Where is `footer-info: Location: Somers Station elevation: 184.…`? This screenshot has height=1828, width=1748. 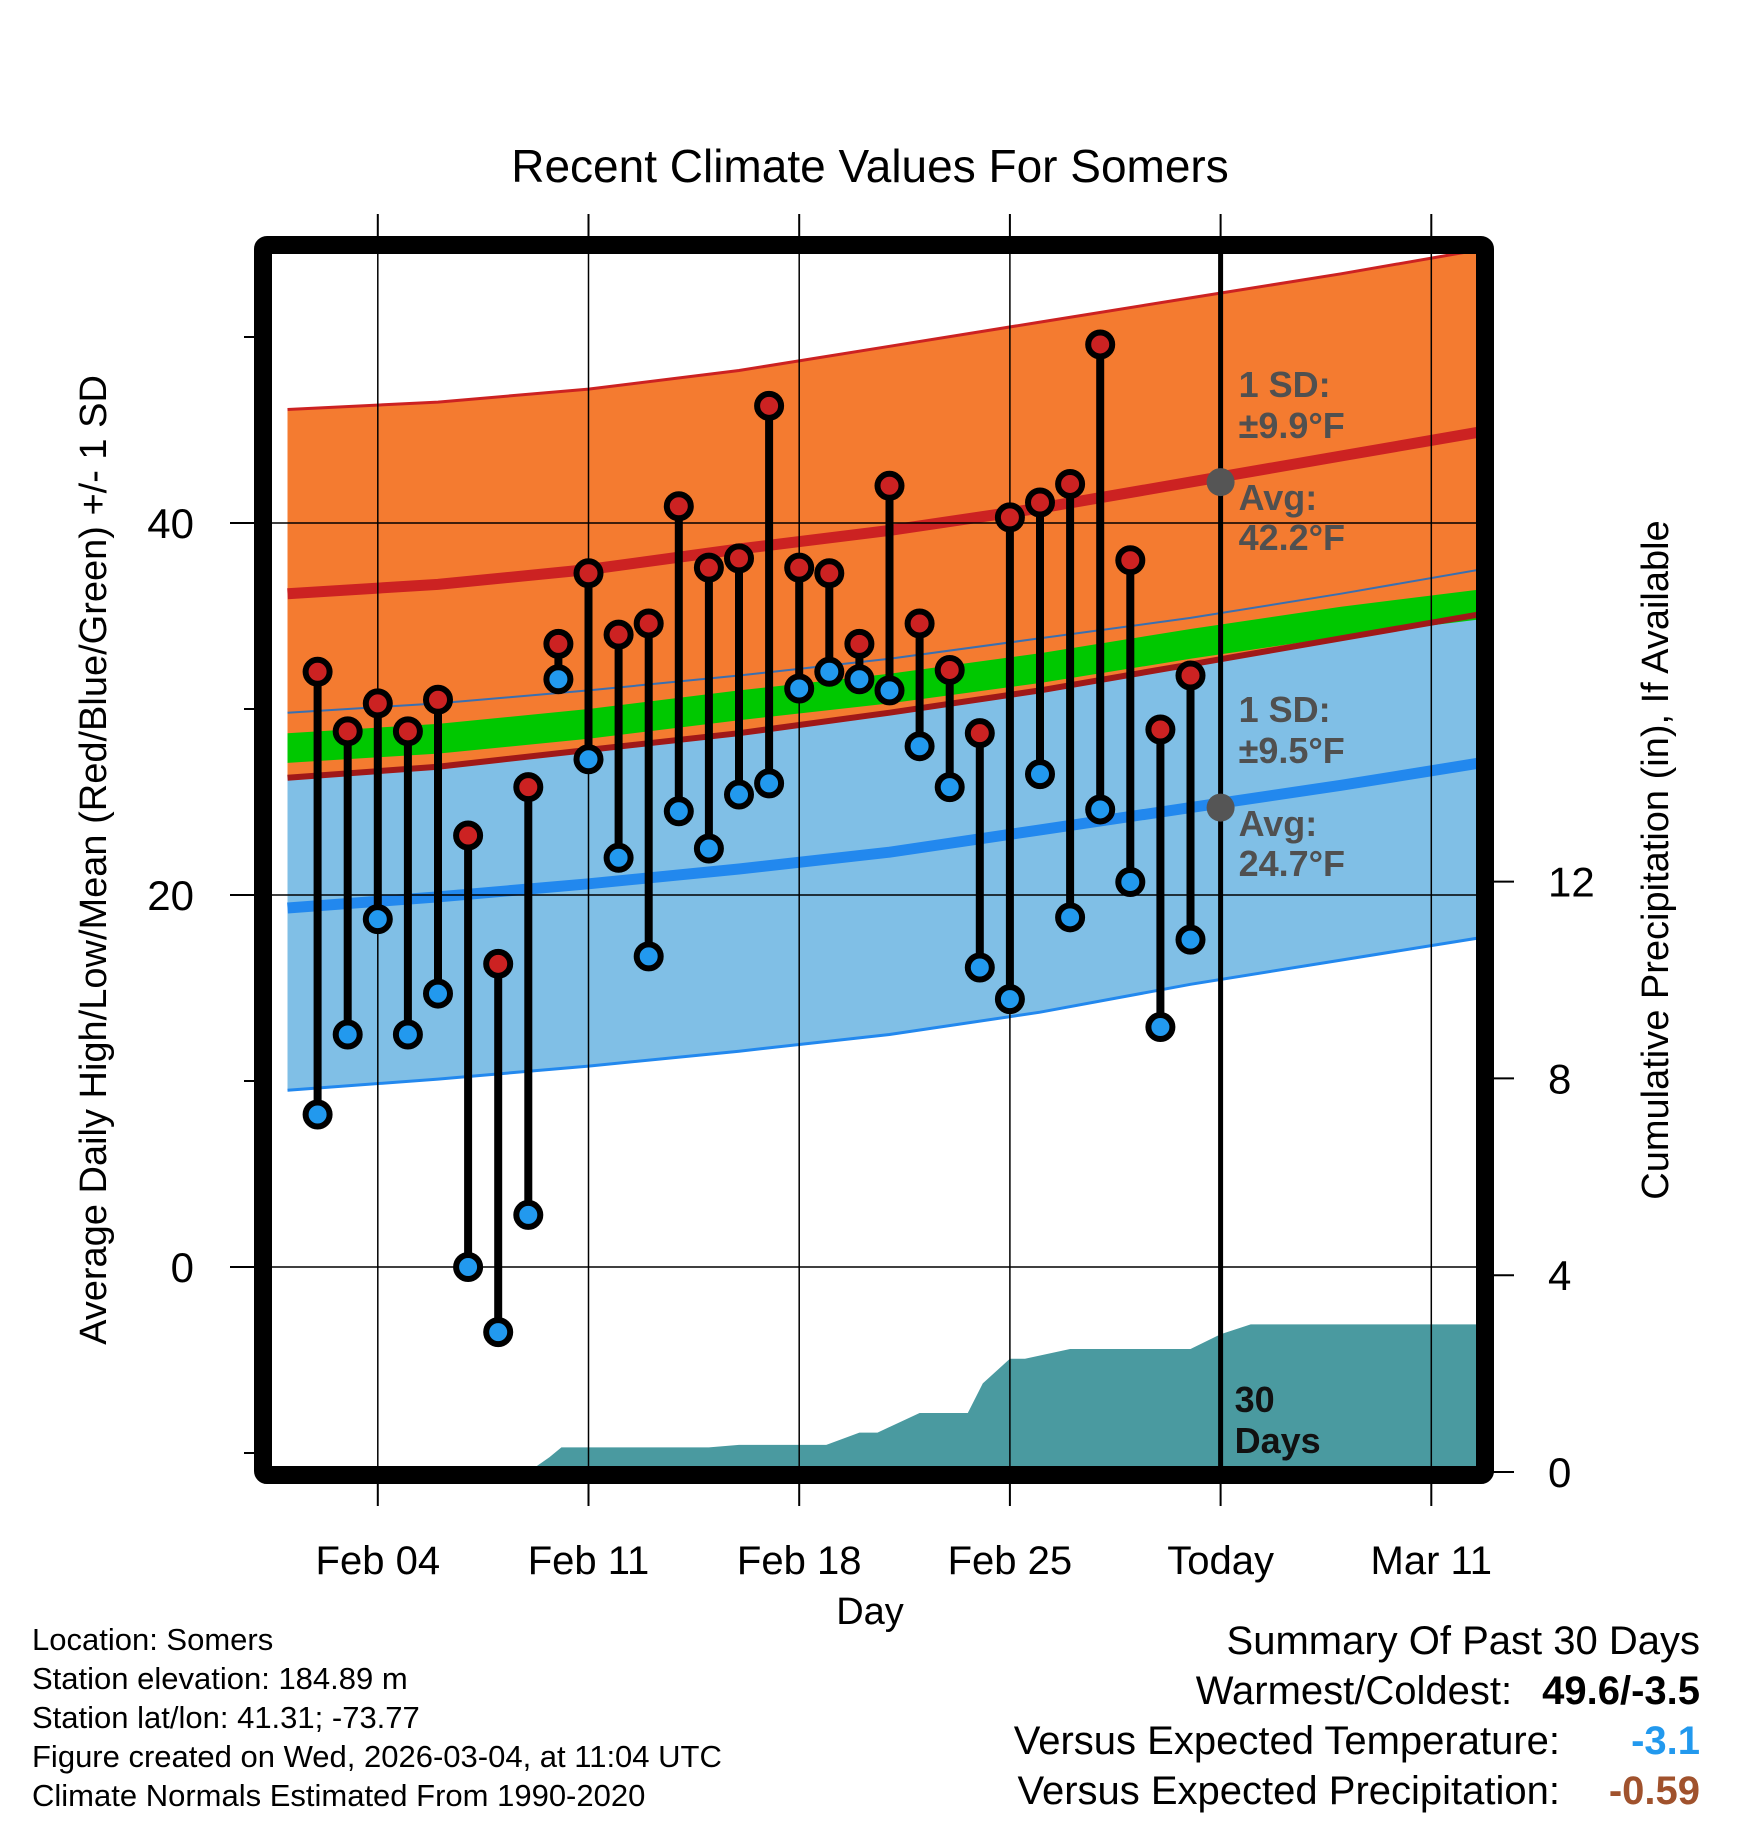
footer-info: Location: Somers Station elevation: 184.… is located at coordinates (377, 1717).